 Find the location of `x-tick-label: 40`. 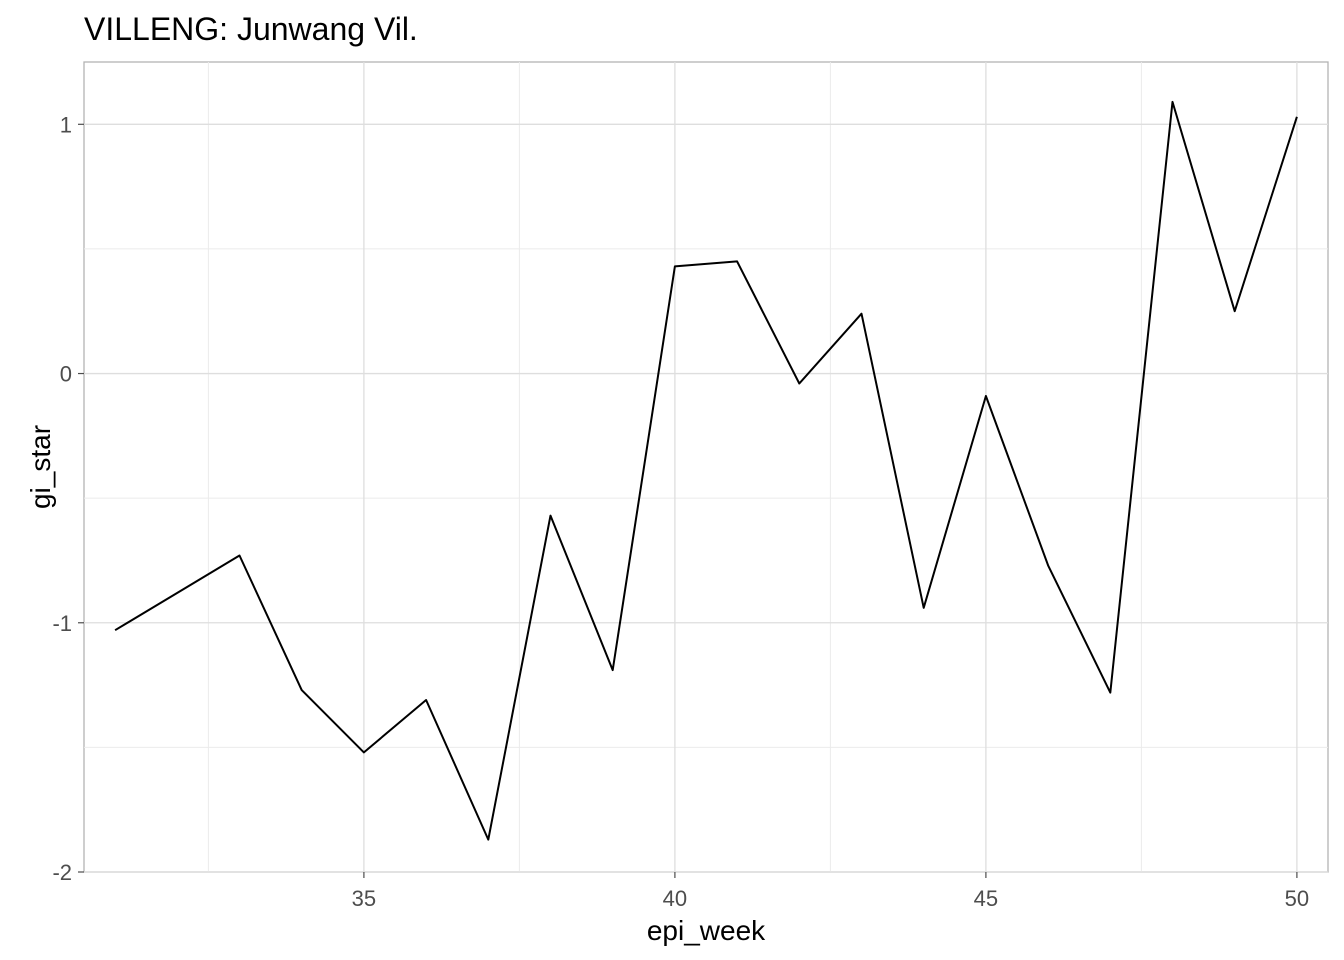

x-tick-label: 40 is located at coordinates (675, 898).